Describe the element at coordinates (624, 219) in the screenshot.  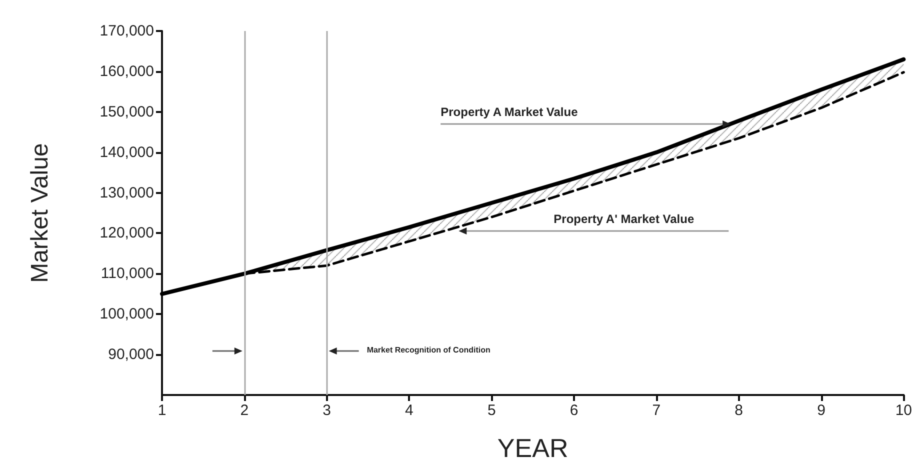
I see `annotation: Property A' Market Value` at that location.